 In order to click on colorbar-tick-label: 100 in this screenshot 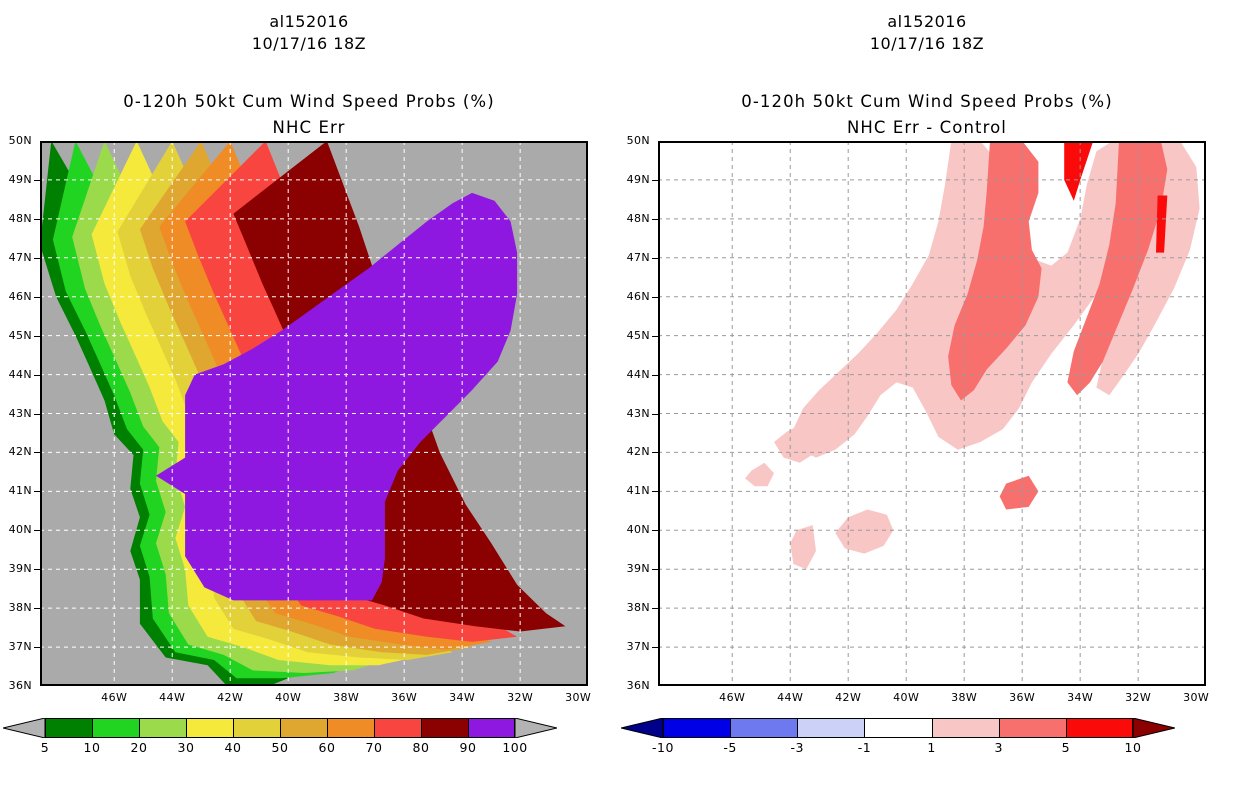, I will do `click(515, 747)`.